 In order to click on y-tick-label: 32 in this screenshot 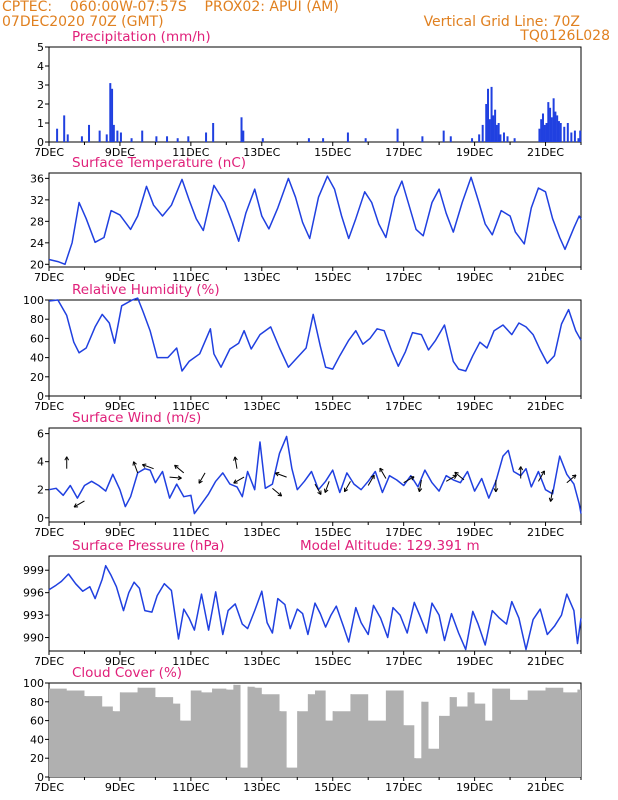, I will do `click(37, 200)`.